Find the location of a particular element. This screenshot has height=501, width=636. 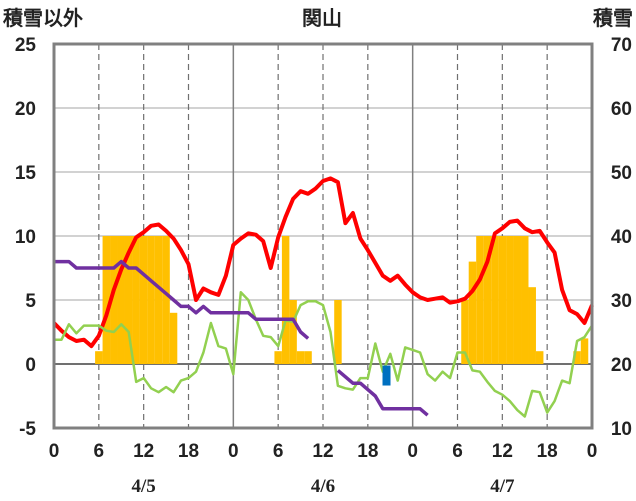

date-label: 4/5 is located at coordinates (144, 486).